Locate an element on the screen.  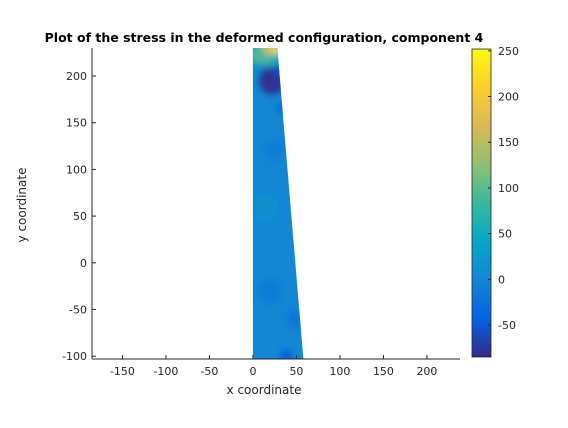
y-axis-label: y coordinate is located at coordinates (22, 205).